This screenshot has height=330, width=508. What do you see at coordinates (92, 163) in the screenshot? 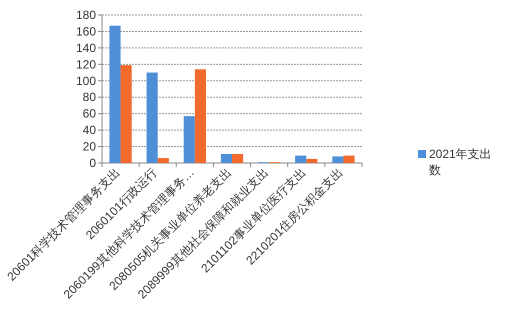
I see `y-tick-label: 0` at bounding box center [92, 163].